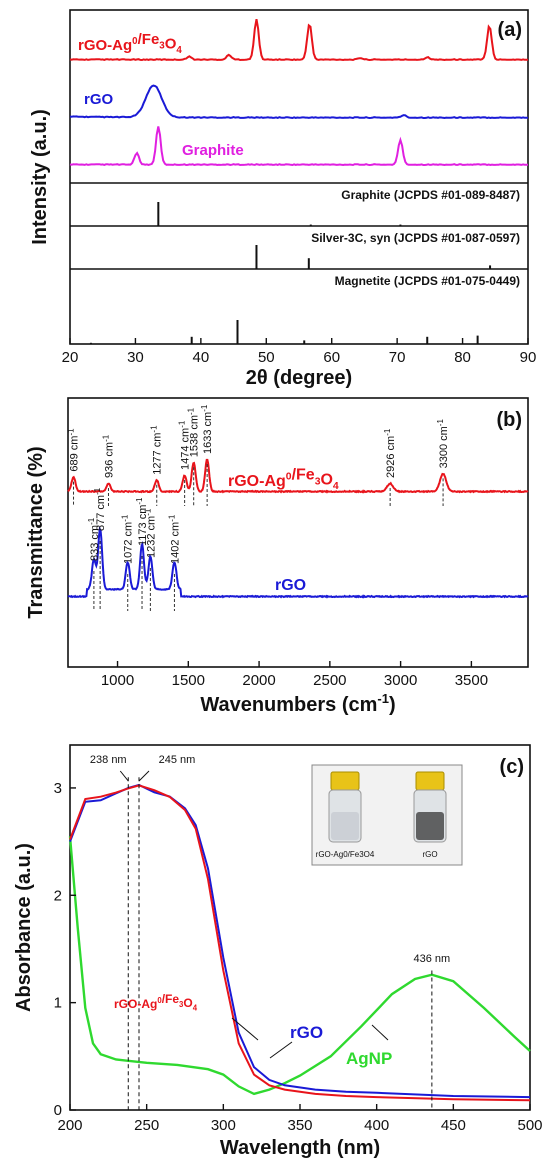  I want to click on reference-label: Silver-3C, syn (JCPDS #01-087-0597), so click(415, 238).